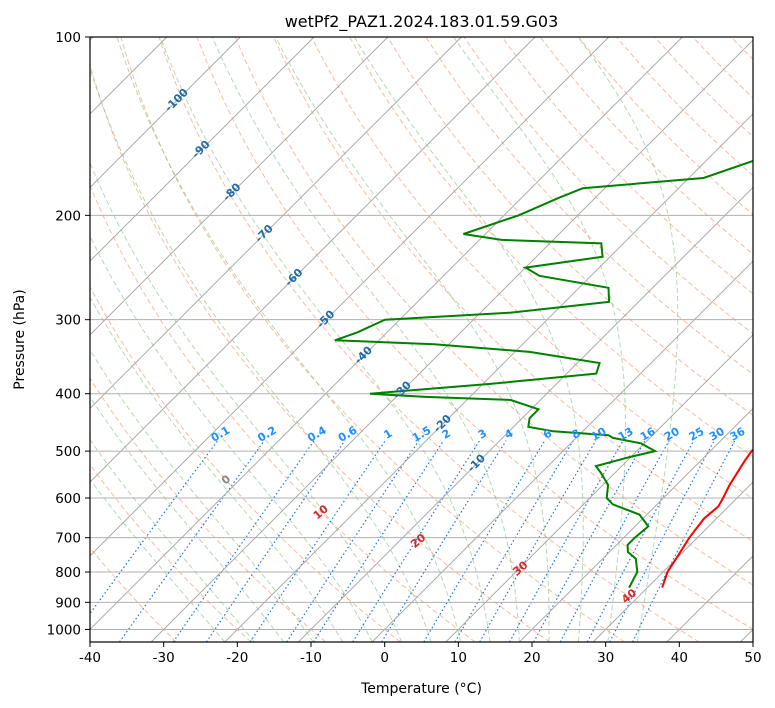  I want to click on x-tick-label: -20, so click(237, 658).